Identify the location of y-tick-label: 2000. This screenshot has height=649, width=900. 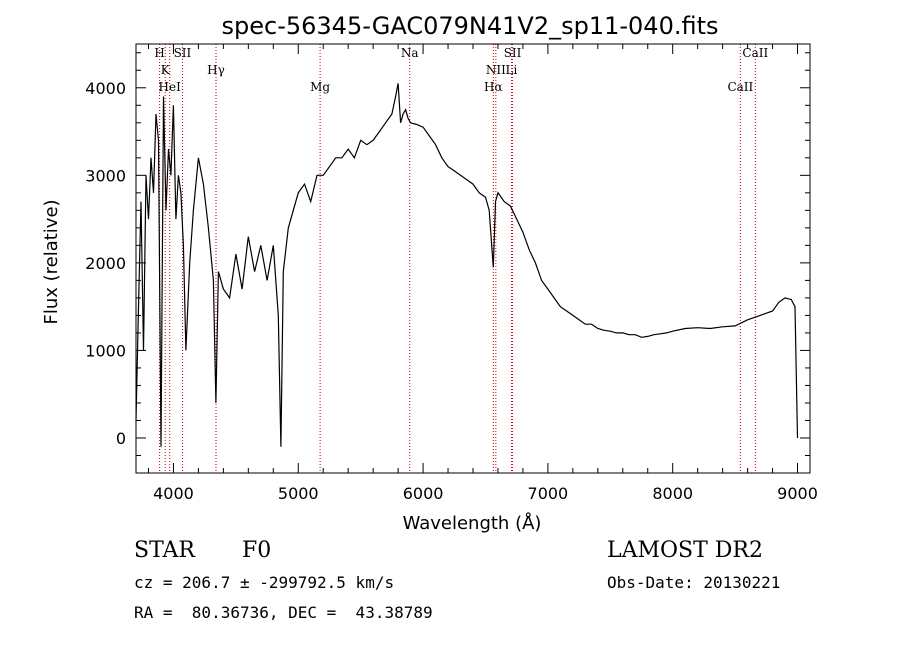
(105, 263).